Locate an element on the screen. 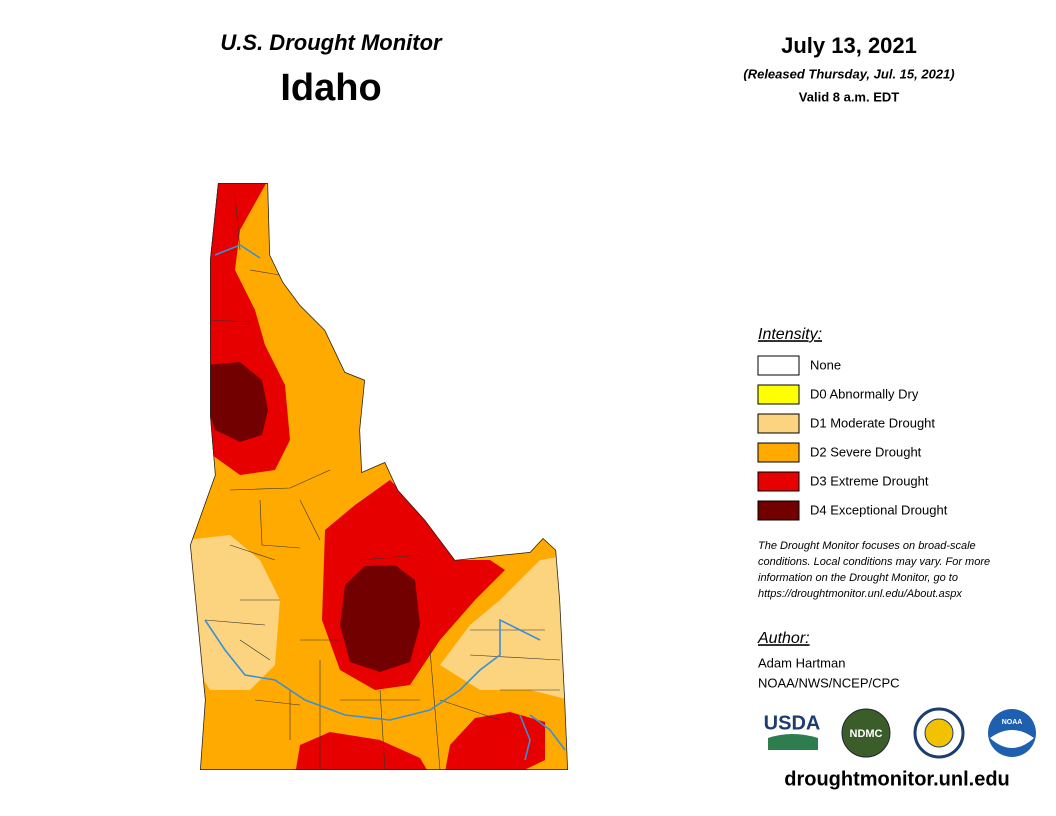 Image resolution: width=1056 pixels, height=816 pixels. author-name: Adam Hartman is located at coordinates (801, 662).